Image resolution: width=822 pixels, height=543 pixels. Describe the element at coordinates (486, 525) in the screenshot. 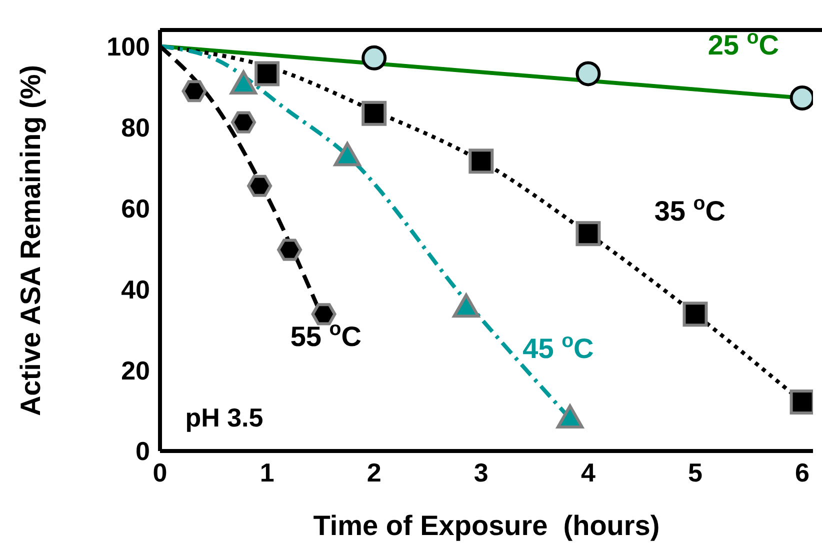

I see `x-axis-title: Time of Exposure (hours)` at that location.